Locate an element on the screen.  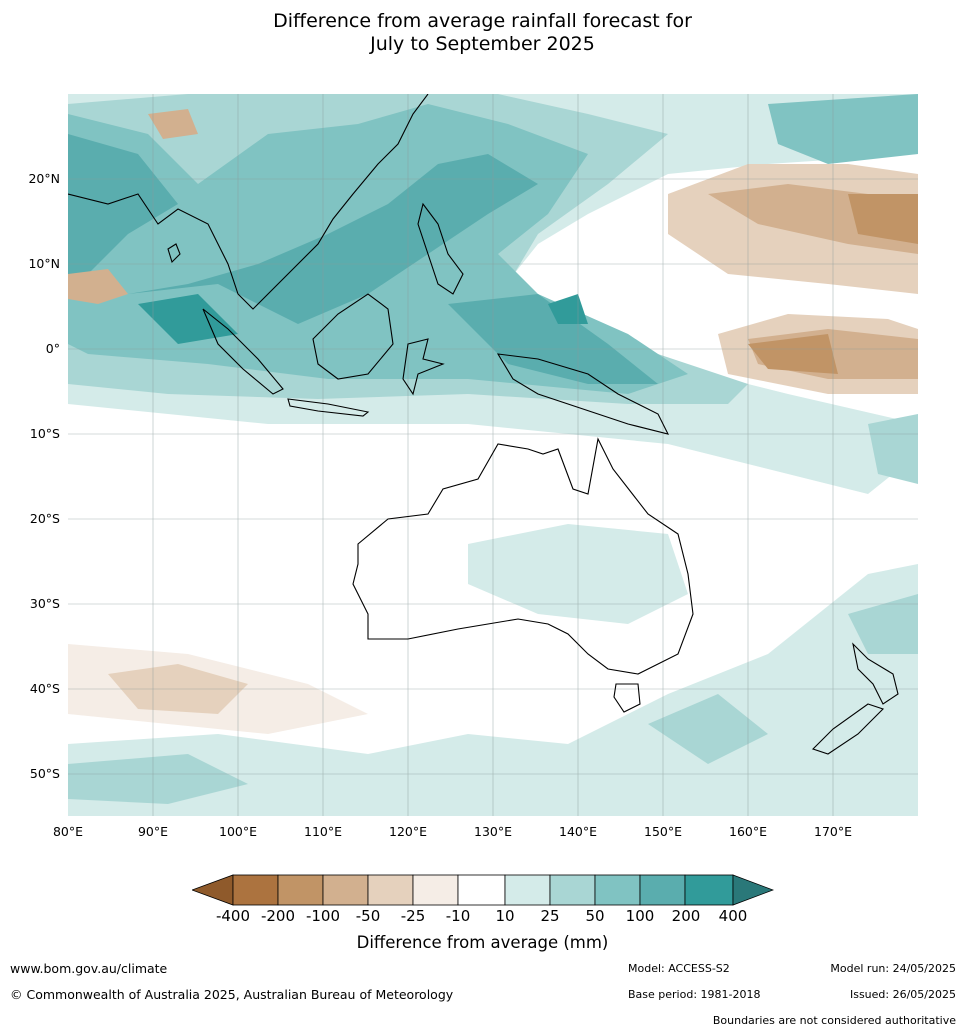
colorbar-tick-label: 10 is located at coordinates (505, 916).